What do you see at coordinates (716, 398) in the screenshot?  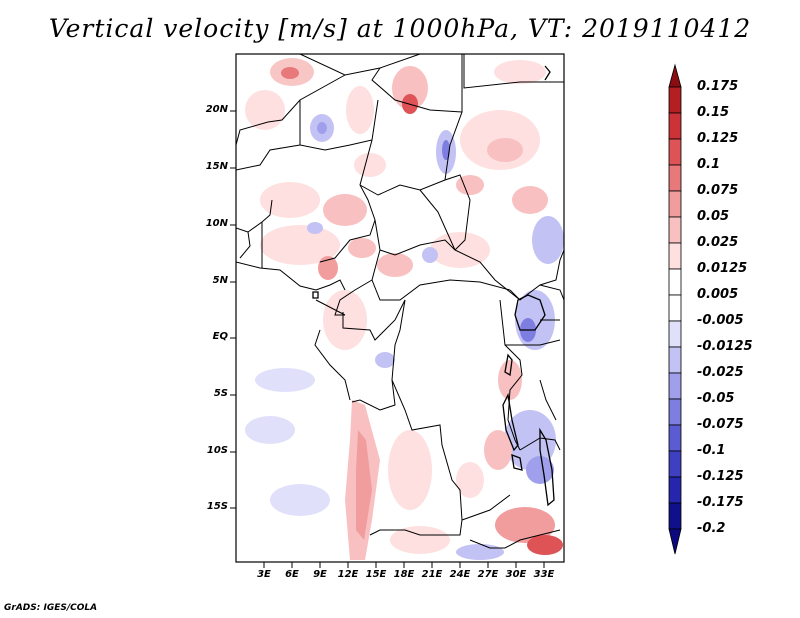 I see `colorbar-label: -0.05` at bounding box center [716, 398].